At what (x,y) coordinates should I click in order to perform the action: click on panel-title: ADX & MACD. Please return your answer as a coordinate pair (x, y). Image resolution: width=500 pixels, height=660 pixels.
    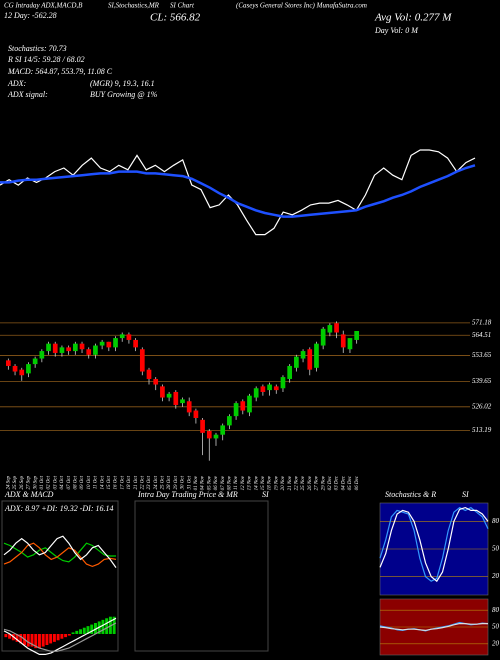
    Looking at the image, I should click on (29, 494).